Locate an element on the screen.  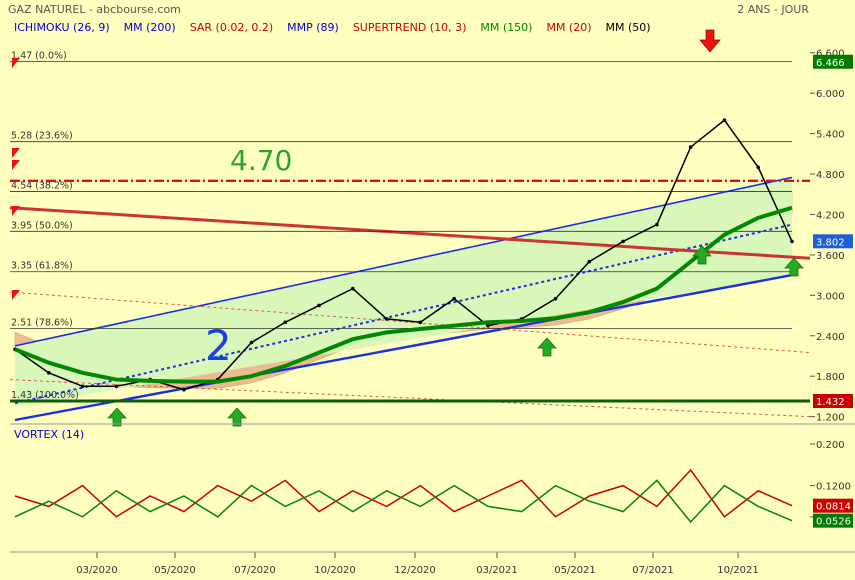
date-tick-label: 03/2021 is located at coordinates (497, 570).